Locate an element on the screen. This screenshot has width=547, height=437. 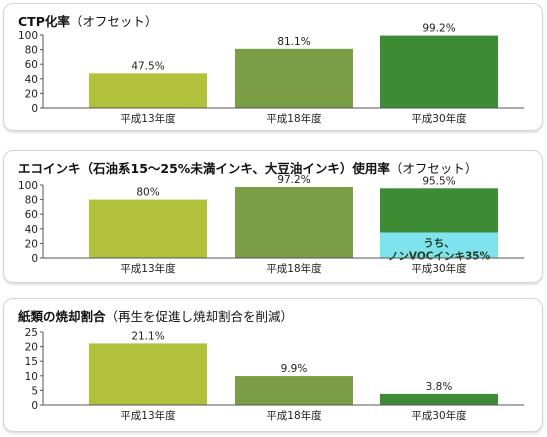
y-tick-label: 15 is located at coordinates (31, 362).